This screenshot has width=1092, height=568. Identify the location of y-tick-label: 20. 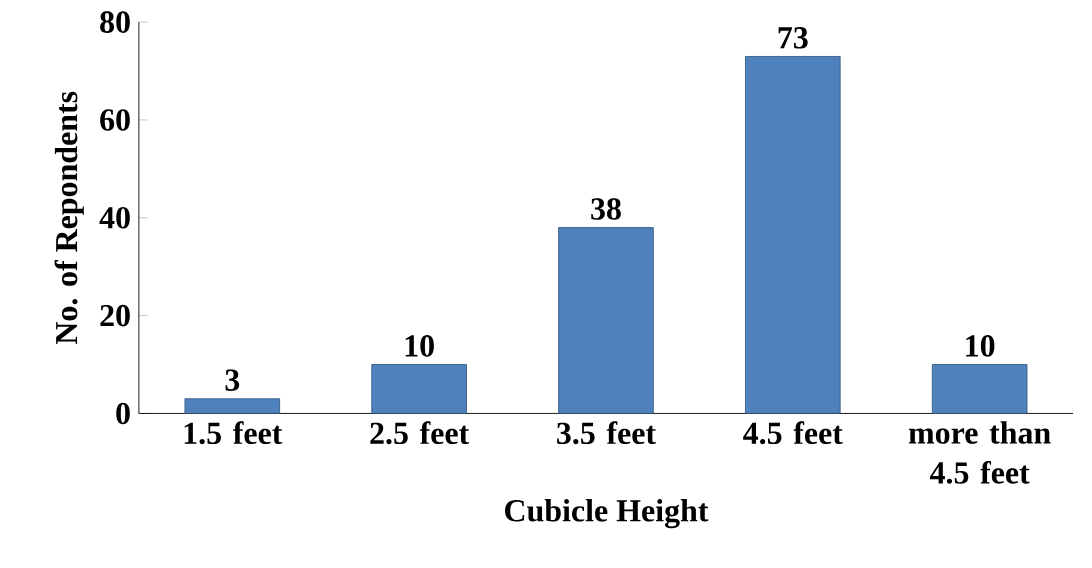
(115, 315).